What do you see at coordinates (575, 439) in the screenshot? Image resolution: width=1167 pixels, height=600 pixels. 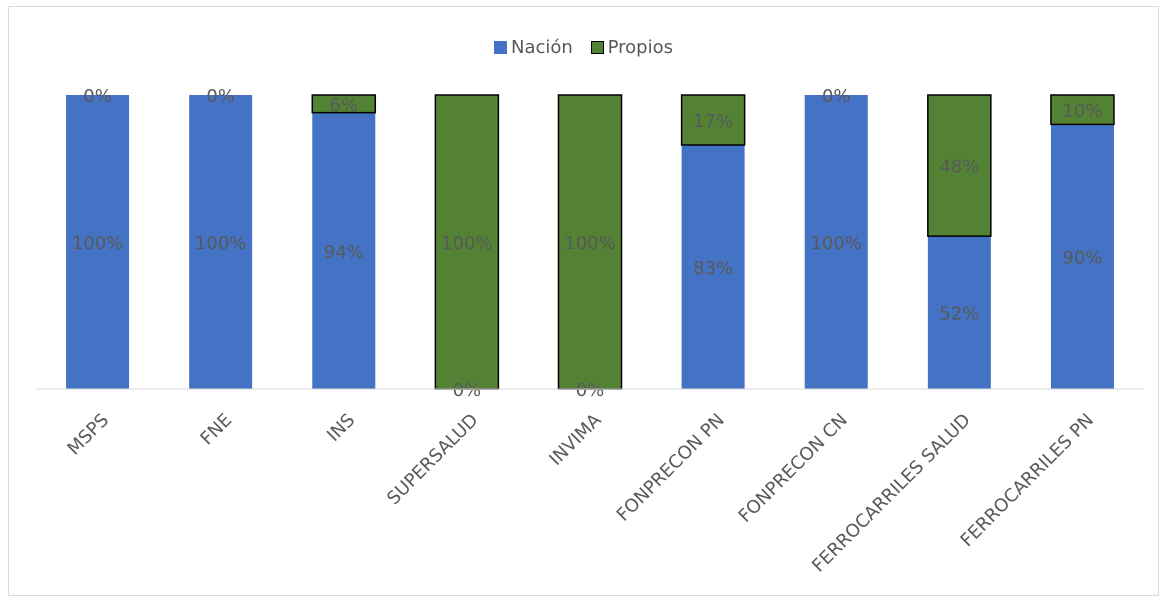 I see `x-tick-label: INVIMA` at bounding box center [575, 439].